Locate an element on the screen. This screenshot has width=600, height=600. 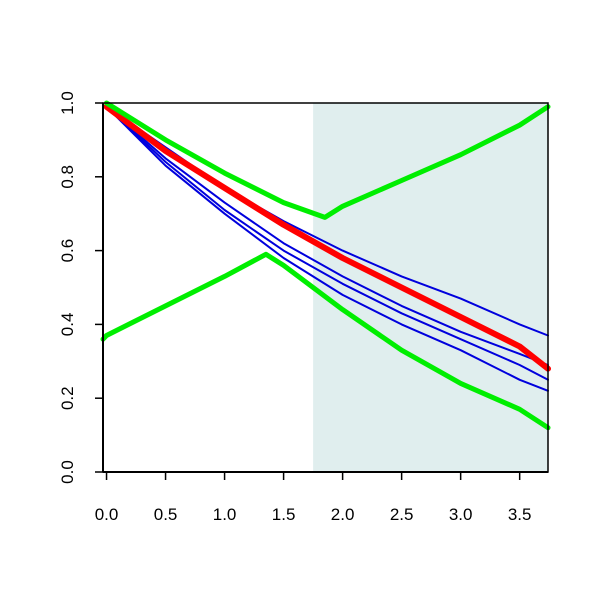
x-tick-label: 1.5 is located at coordinates (284, 514).